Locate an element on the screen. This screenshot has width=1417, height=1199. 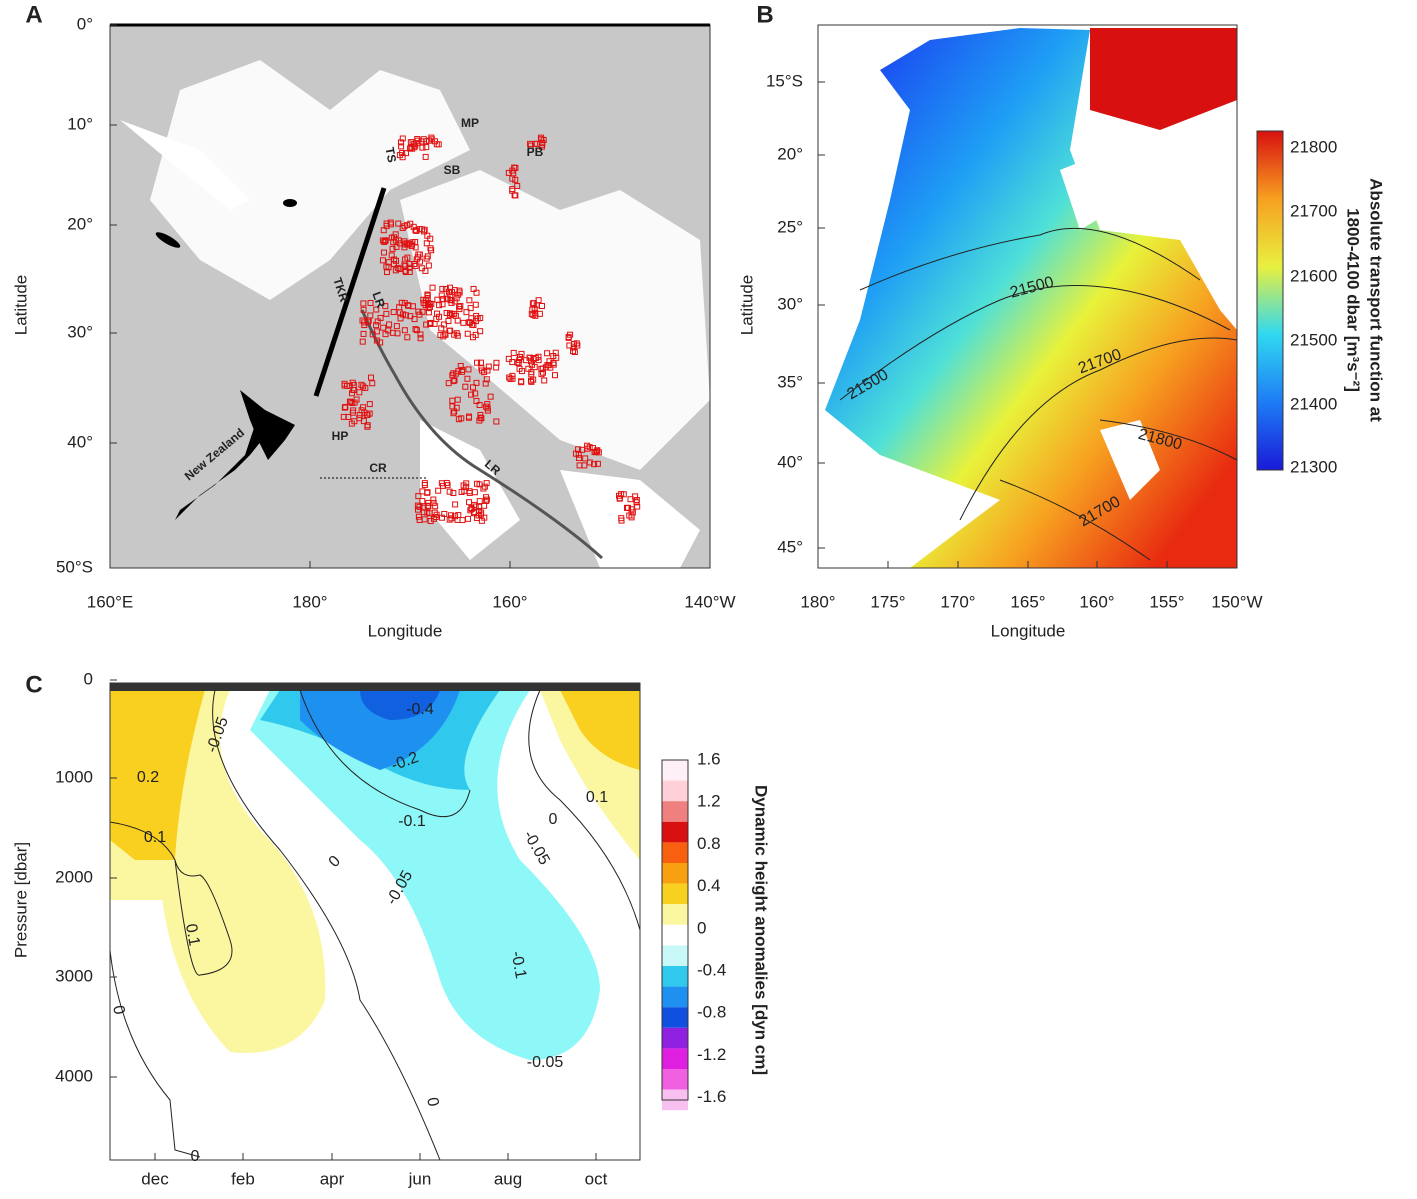
annotation: CR is located at coordinates (378, 468).